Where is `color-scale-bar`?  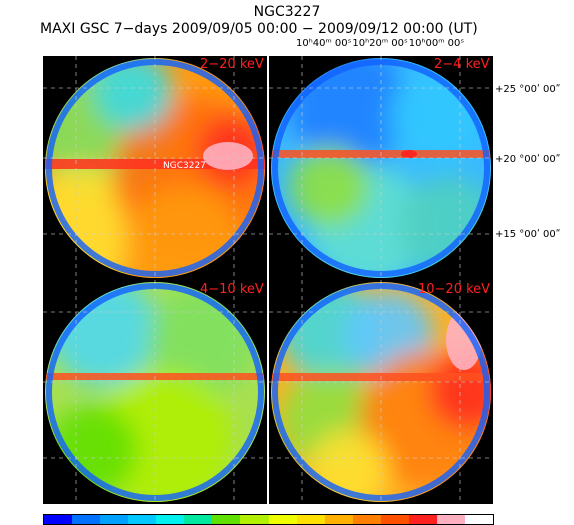
color-scale-bar is located at coordinates (268, 519).